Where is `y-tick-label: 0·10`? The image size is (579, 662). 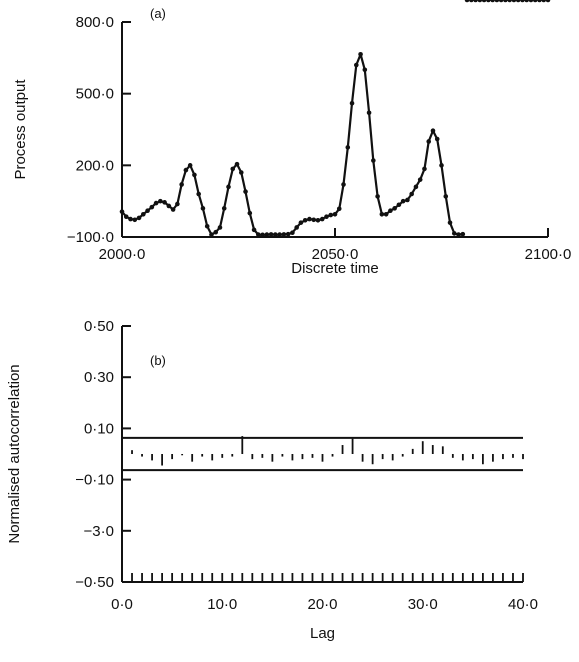 y-tick-label: 0·10 is located at coordinates (99, 428).